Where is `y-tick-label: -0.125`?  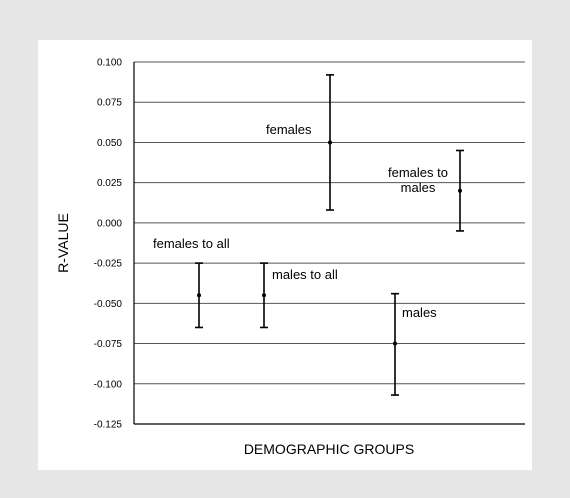 y-tick-label: -0.125 is located at coordinates (108, 425).